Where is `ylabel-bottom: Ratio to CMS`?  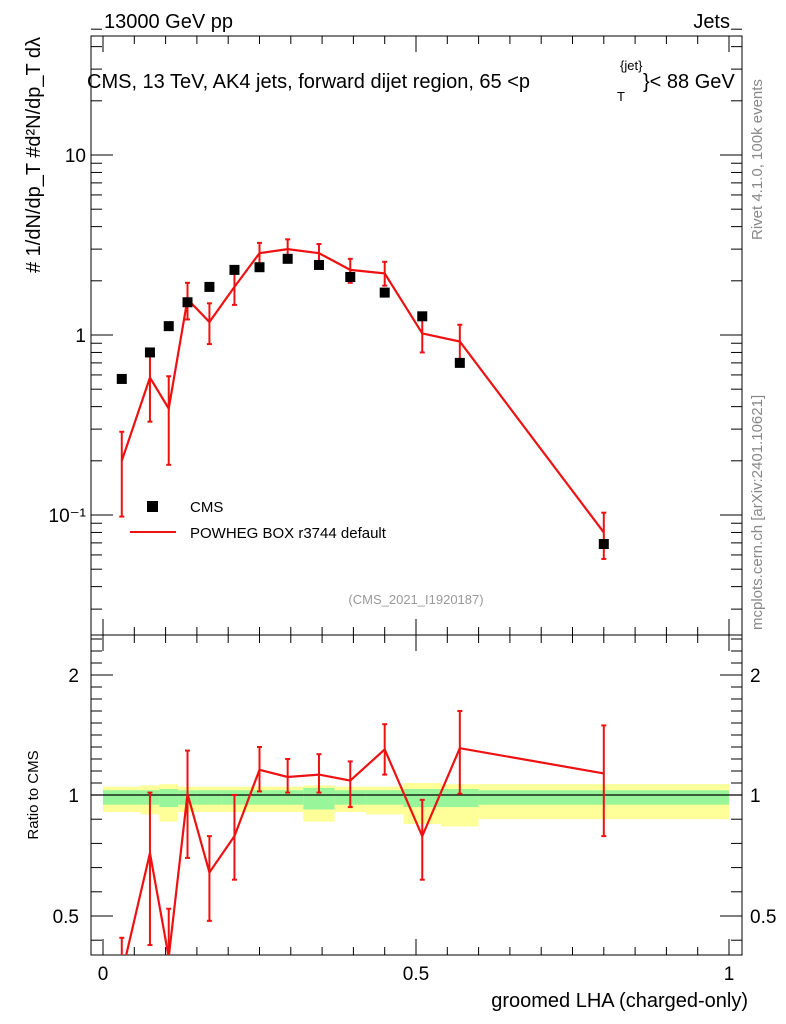 ylabel-bottom: Ratio to CMS is located at coordinates (33, 794).